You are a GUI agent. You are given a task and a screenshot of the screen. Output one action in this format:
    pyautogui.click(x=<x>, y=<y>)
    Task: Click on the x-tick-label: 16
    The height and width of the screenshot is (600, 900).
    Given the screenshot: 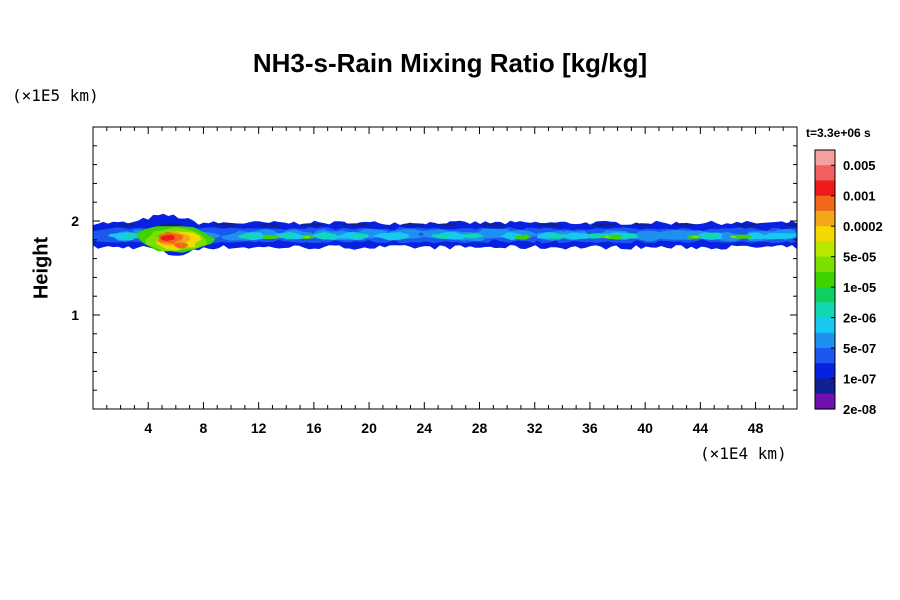 What is the action you would take?
    pyautogui.click(x=314, y=428)
    